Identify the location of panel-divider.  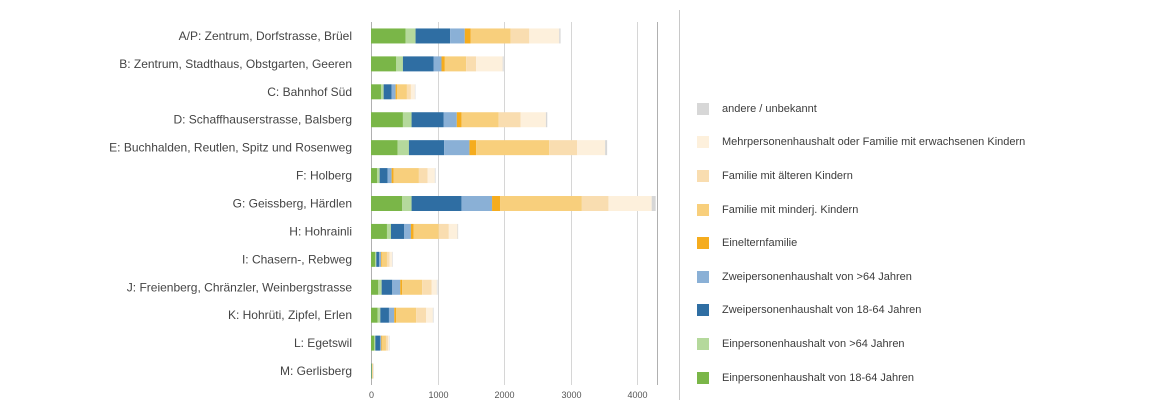
(679, 205).